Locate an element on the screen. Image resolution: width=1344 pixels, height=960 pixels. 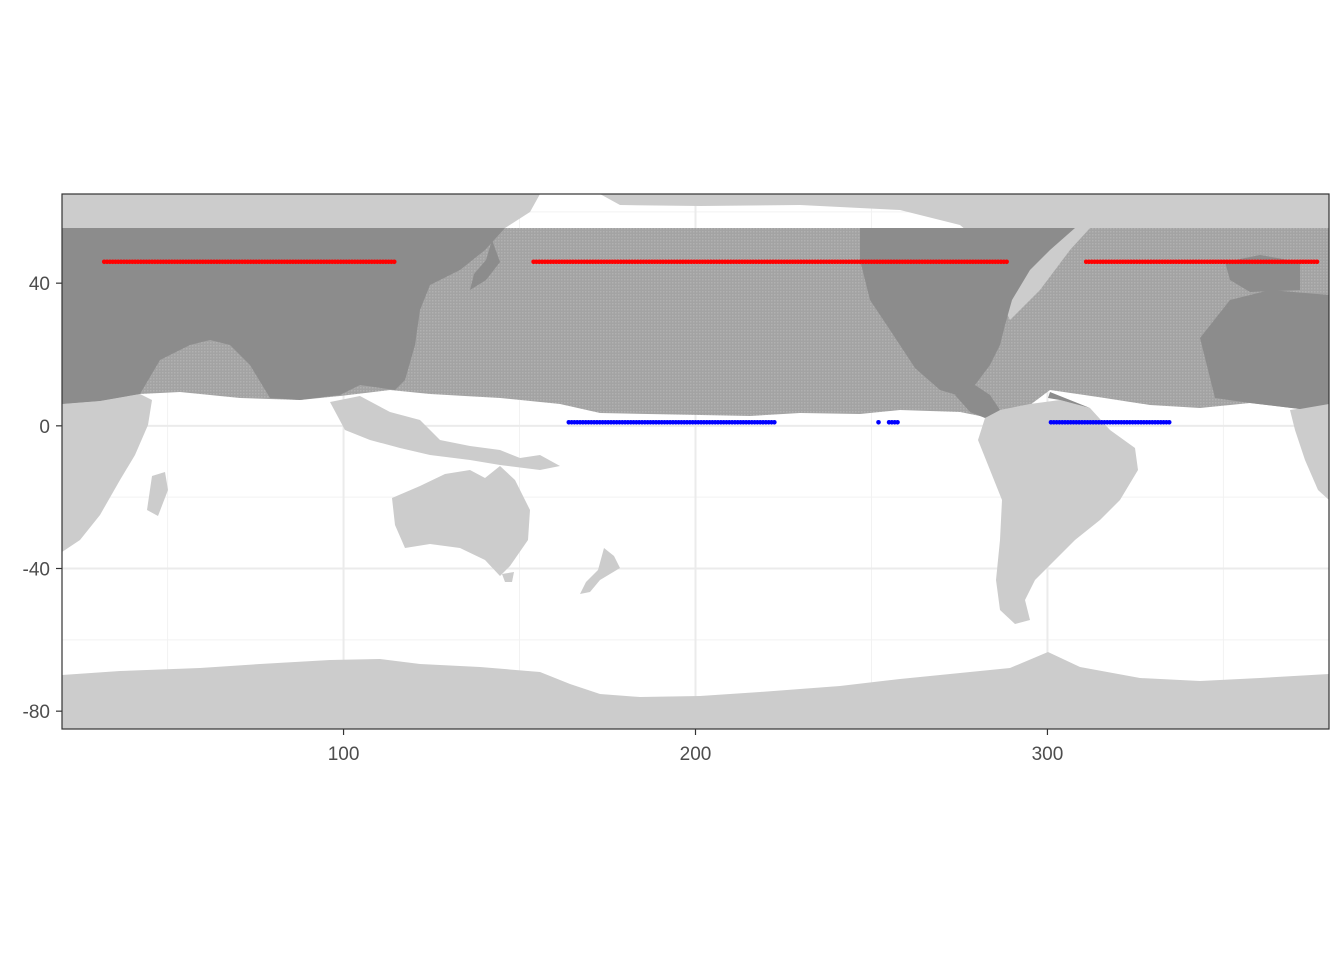
north-land-east is located at coordinates (964, 257).